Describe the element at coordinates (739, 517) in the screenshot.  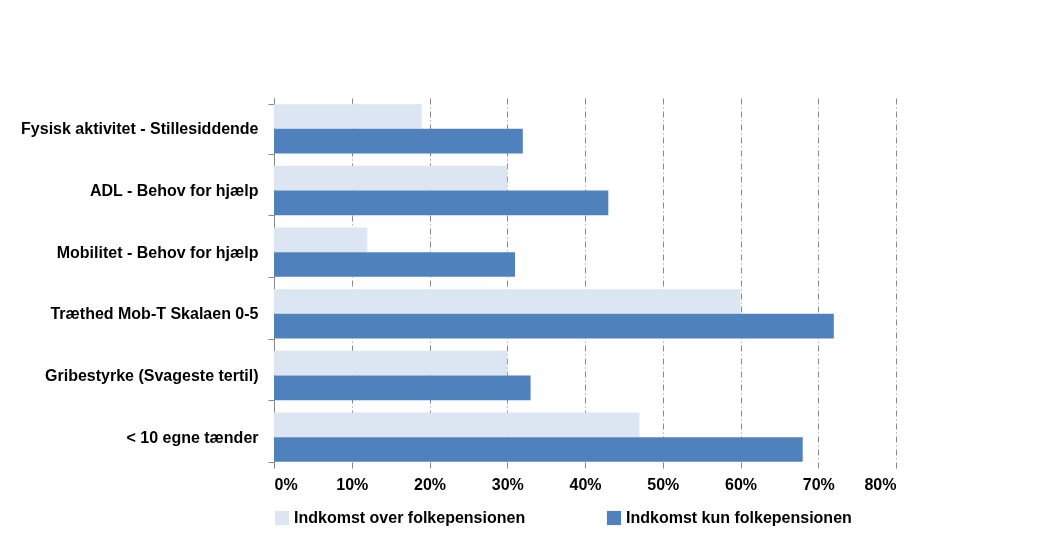
I see `legend-label: Indkomst kun folkepensionen` at that location.